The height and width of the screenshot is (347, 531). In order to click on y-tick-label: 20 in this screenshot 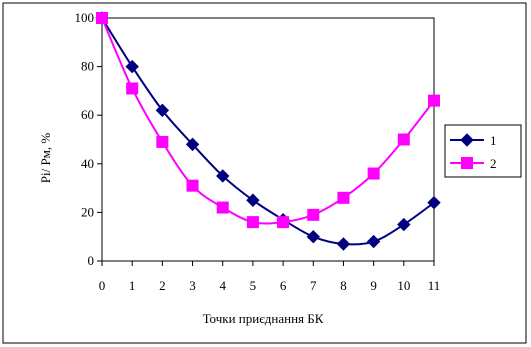, I will do `click(87, 211)`.